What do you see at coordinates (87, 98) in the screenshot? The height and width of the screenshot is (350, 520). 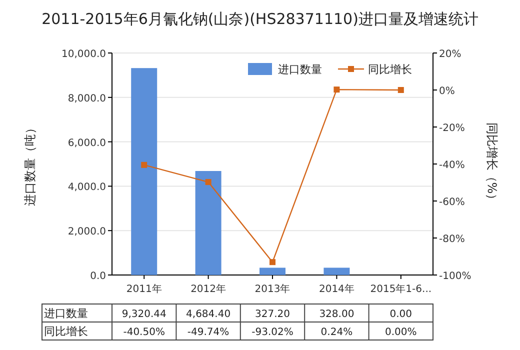 I see `y-tick-label: 8,000.0` at bounding box center [87, 98].